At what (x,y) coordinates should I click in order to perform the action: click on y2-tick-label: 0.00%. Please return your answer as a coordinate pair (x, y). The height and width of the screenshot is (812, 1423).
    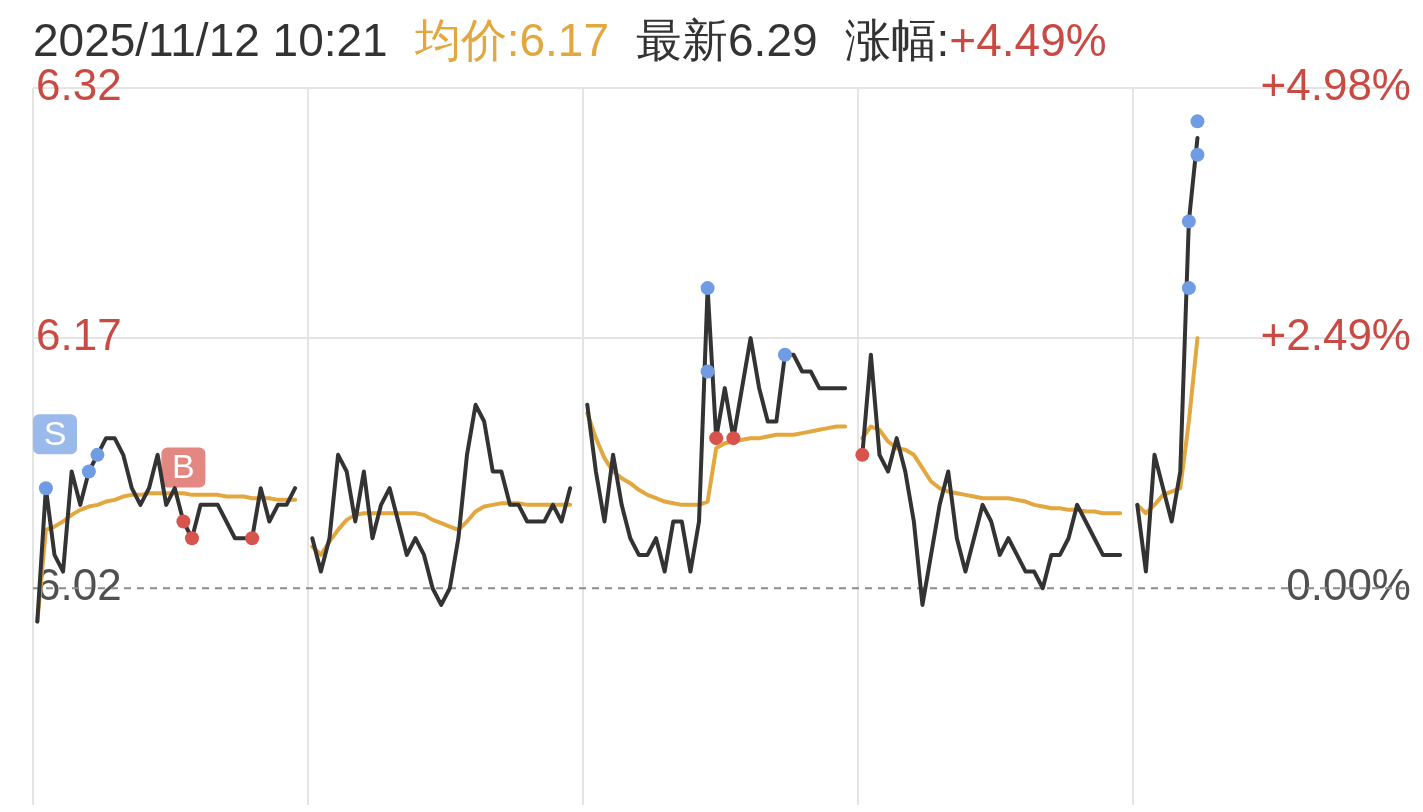
    Looking at the image, I should click on (1348, 585).